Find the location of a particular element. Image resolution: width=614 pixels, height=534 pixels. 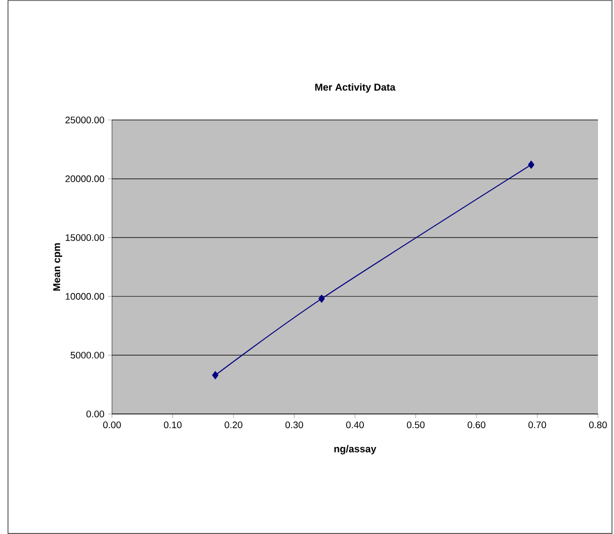

y-tick-label: 0.00 is located at coordinates (95, 414).